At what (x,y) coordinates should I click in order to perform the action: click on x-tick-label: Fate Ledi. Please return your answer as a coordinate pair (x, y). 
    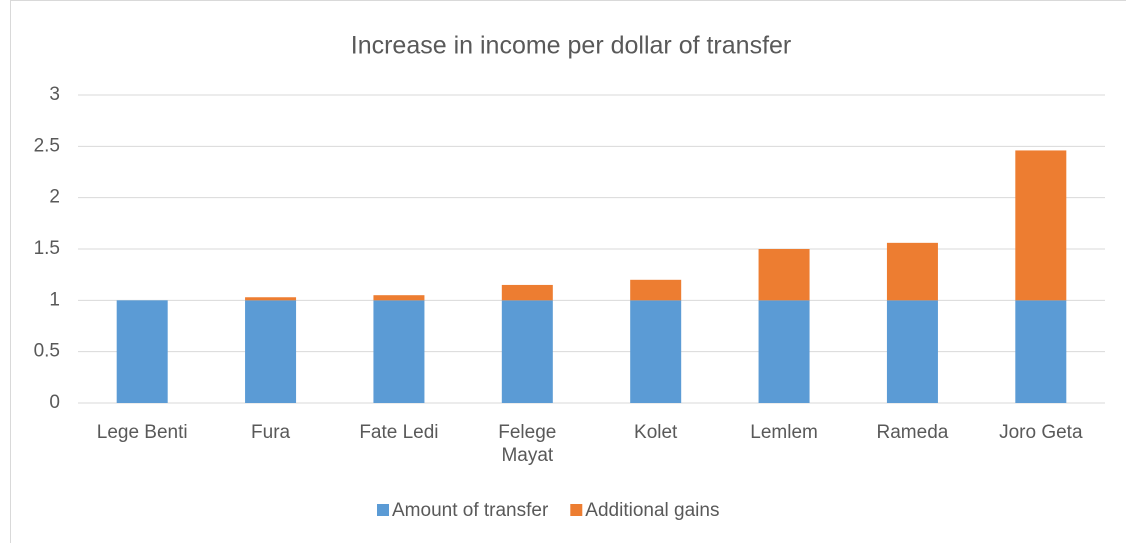
    Looking at the image, I should click on (399, 432).